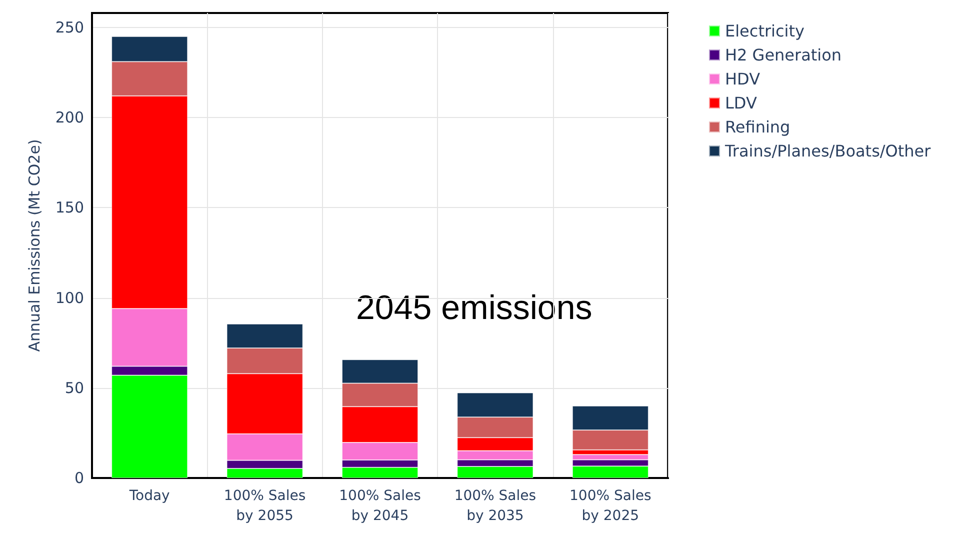 The image size is (959, 534). What do you see at coordinates (149, 496) in the screenshot?
I see `x-tick-label: Today` at bounding box center [149, 496].